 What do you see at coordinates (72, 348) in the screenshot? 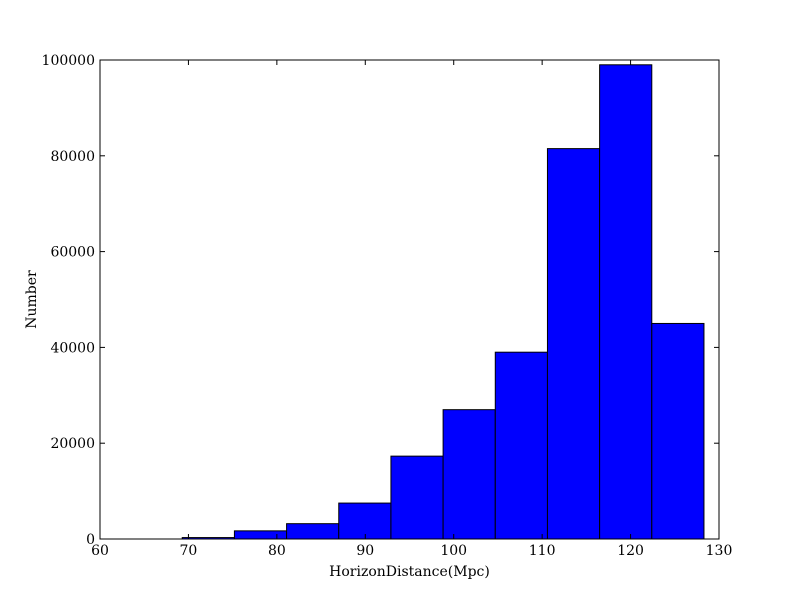
I see `y-tick-label: 40000` at bounding box center [72, 348].